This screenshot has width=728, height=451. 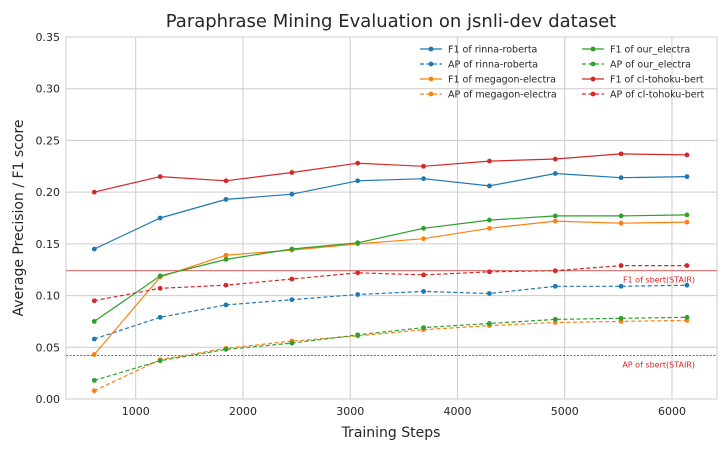 What do you see at coordinates (48, 140) in the screenshot?
I see `y-tick-label: 0.25` at bounding box center [48, 140].